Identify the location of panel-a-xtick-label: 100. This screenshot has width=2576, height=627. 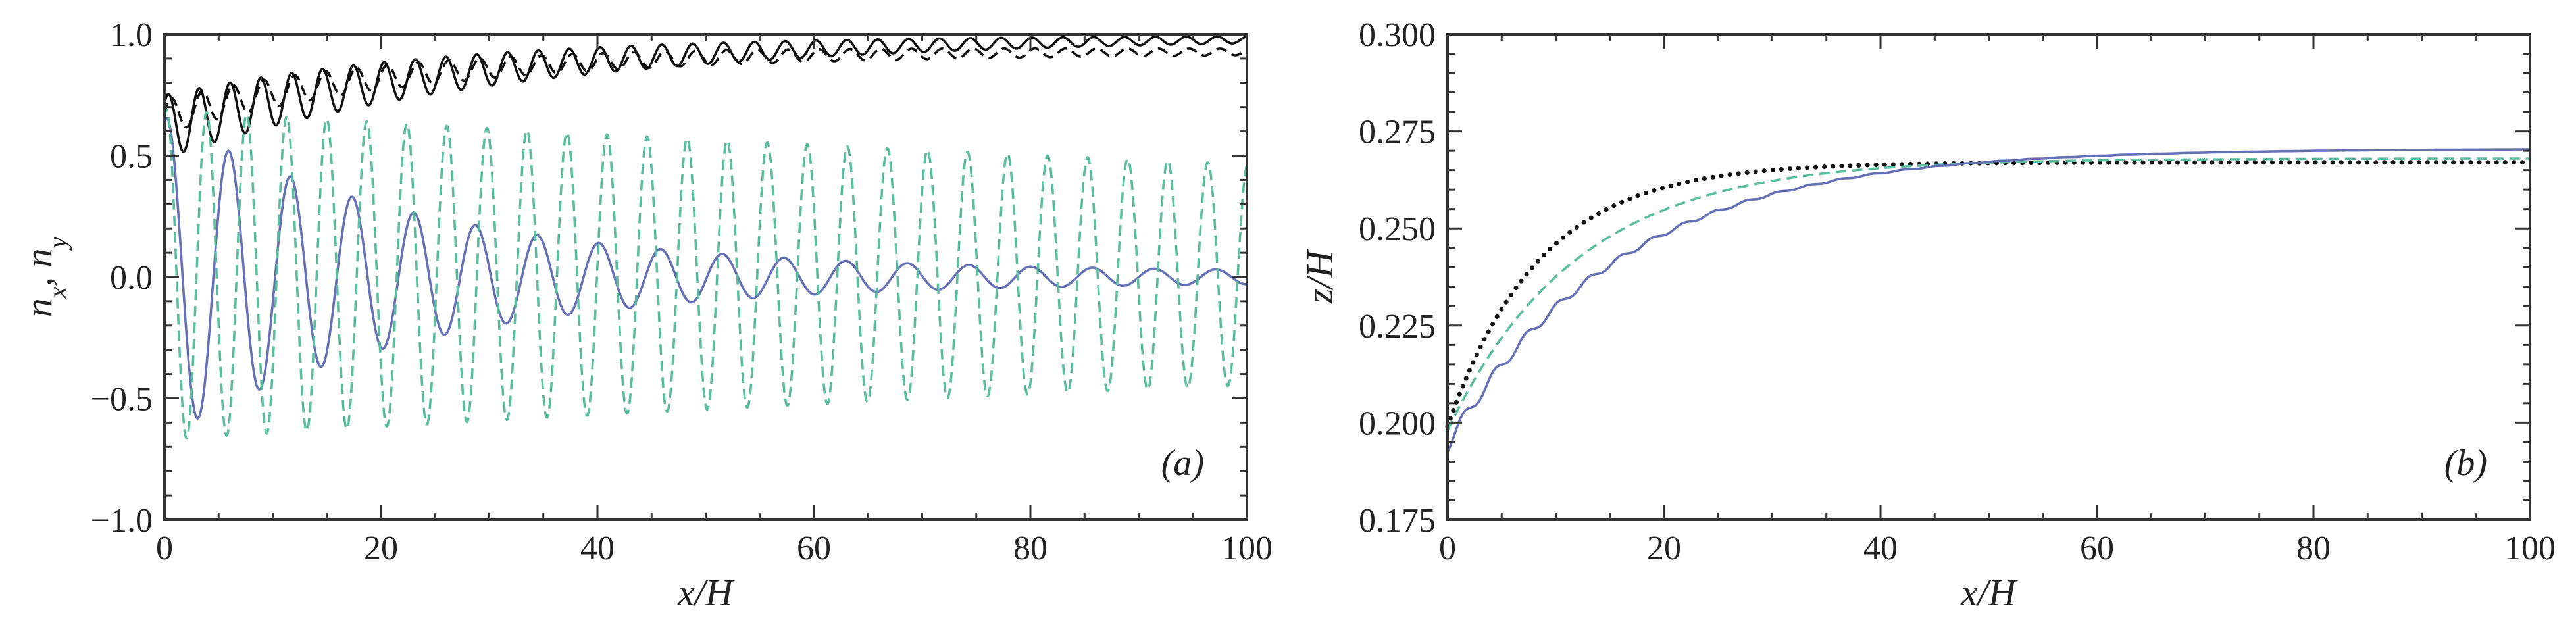
(1247, 548).